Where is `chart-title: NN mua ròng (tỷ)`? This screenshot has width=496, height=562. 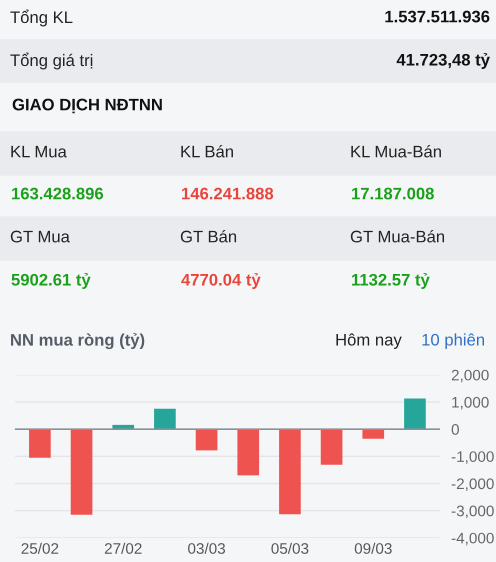 chart-title: NN mua ròng (tỷ) is located at coordinates (77, 341).